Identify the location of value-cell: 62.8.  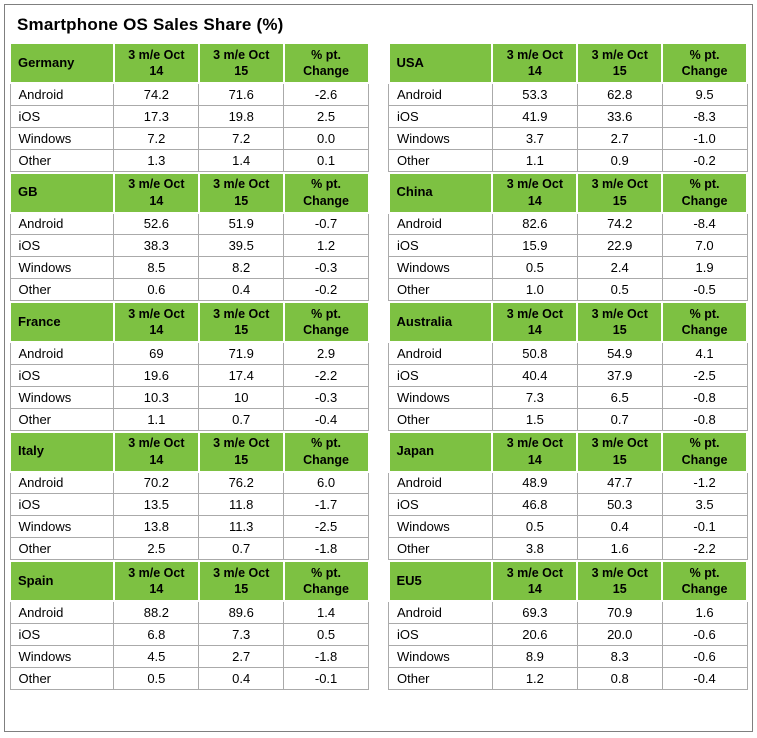
(619, 94).